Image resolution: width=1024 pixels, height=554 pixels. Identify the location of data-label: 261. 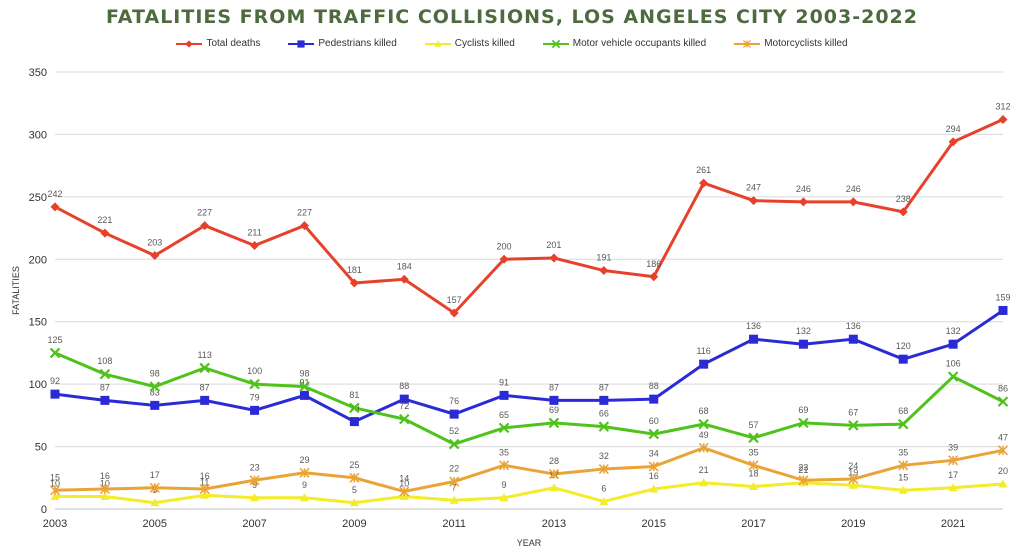
(703, 170).